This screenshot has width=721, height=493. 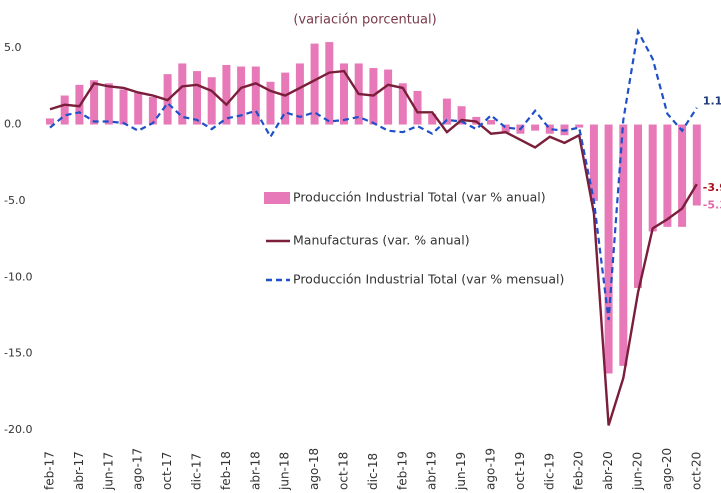 I want to click on y-tick-label: -5.0, so click(x=14, y=200).